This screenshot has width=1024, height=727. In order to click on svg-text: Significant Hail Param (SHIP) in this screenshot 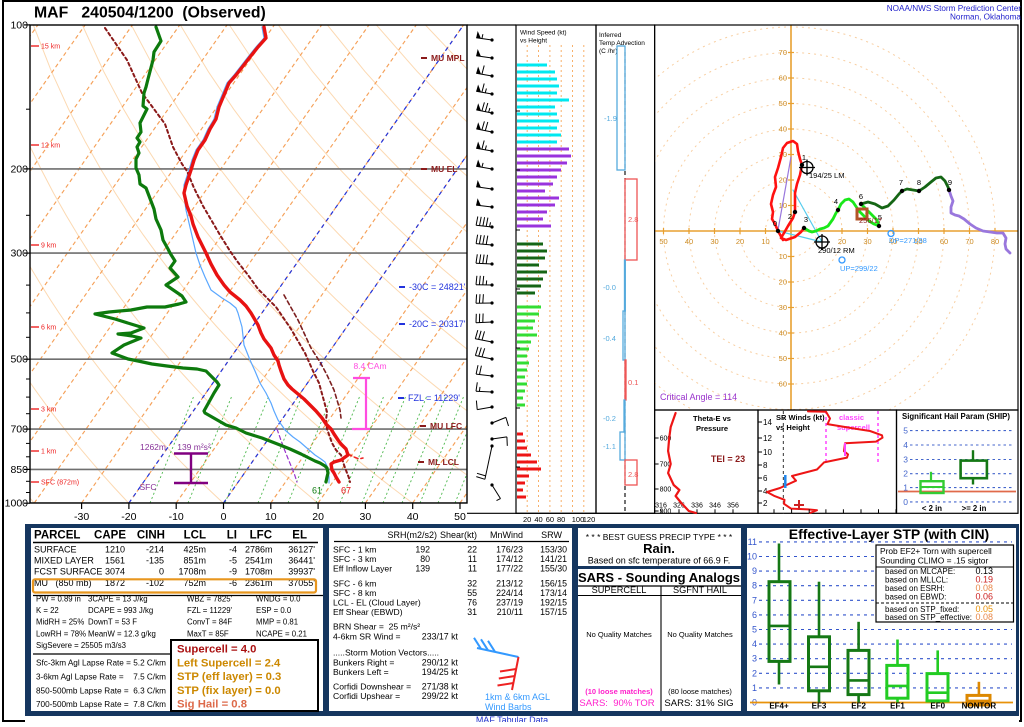, I will do `click(956, 416)`.